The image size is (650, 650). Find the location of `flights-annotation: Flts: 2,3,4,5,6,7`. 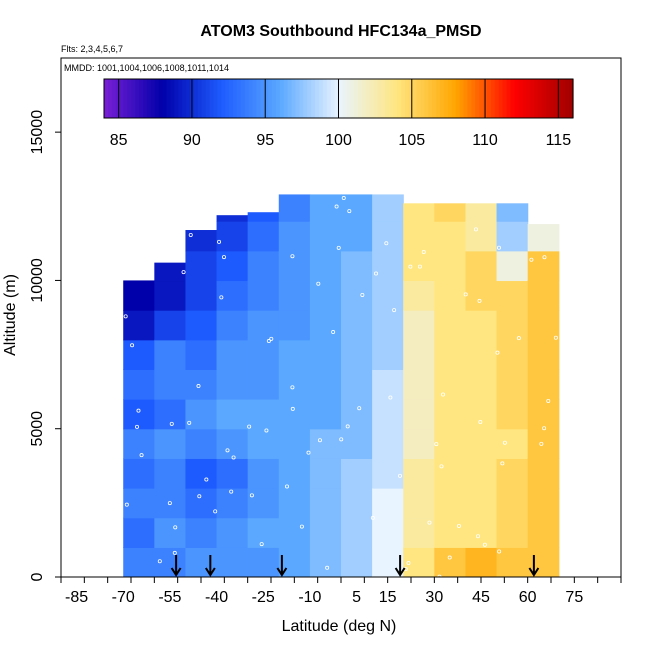

flights-annotation: Flts: 2,3,4,5,6,7 is located at coordinates (92, 49).